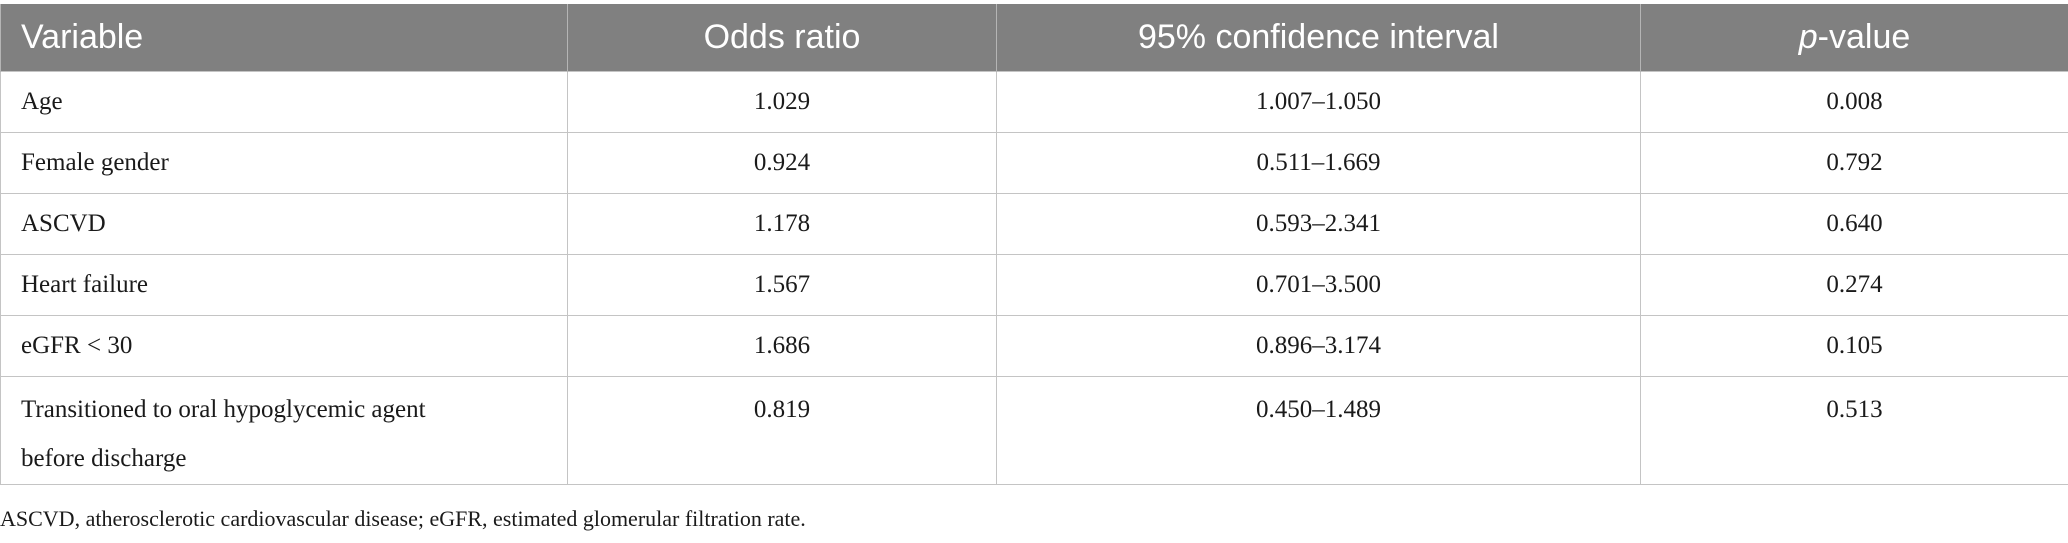 Image resolution: width=2068 pixels, height=543 pixels. I want to click on cell-confidence-interval: 0.701–3.500, so click(1318, 285).